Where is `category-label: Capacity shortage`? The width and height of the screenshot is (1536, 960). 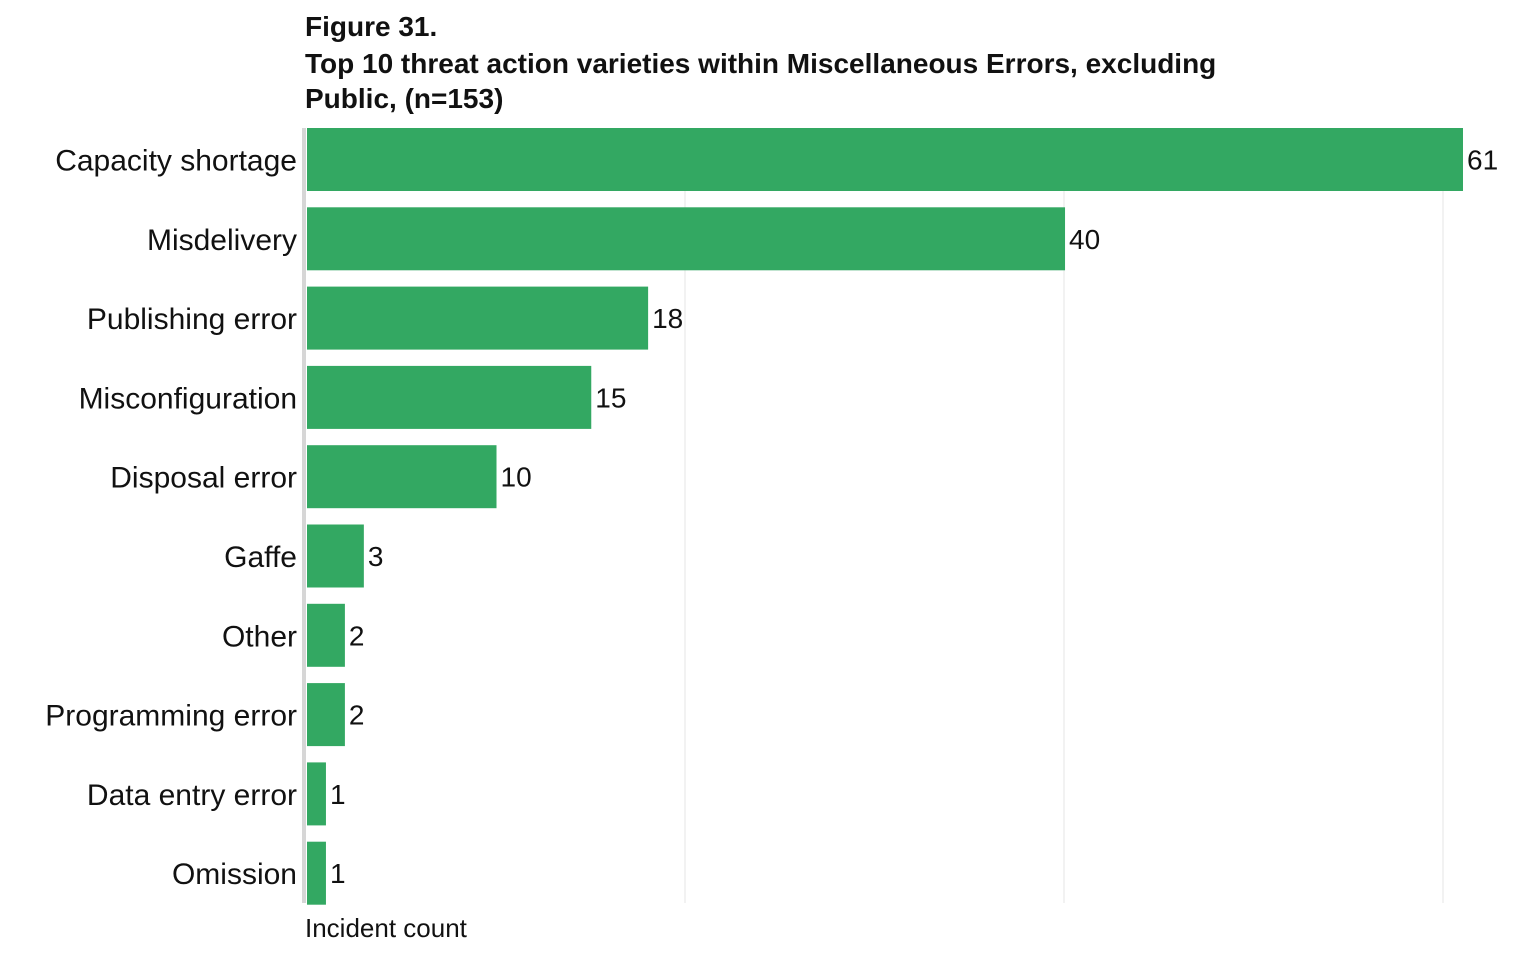
category-label: Capacity shortage is located at coordinates (176, 161).